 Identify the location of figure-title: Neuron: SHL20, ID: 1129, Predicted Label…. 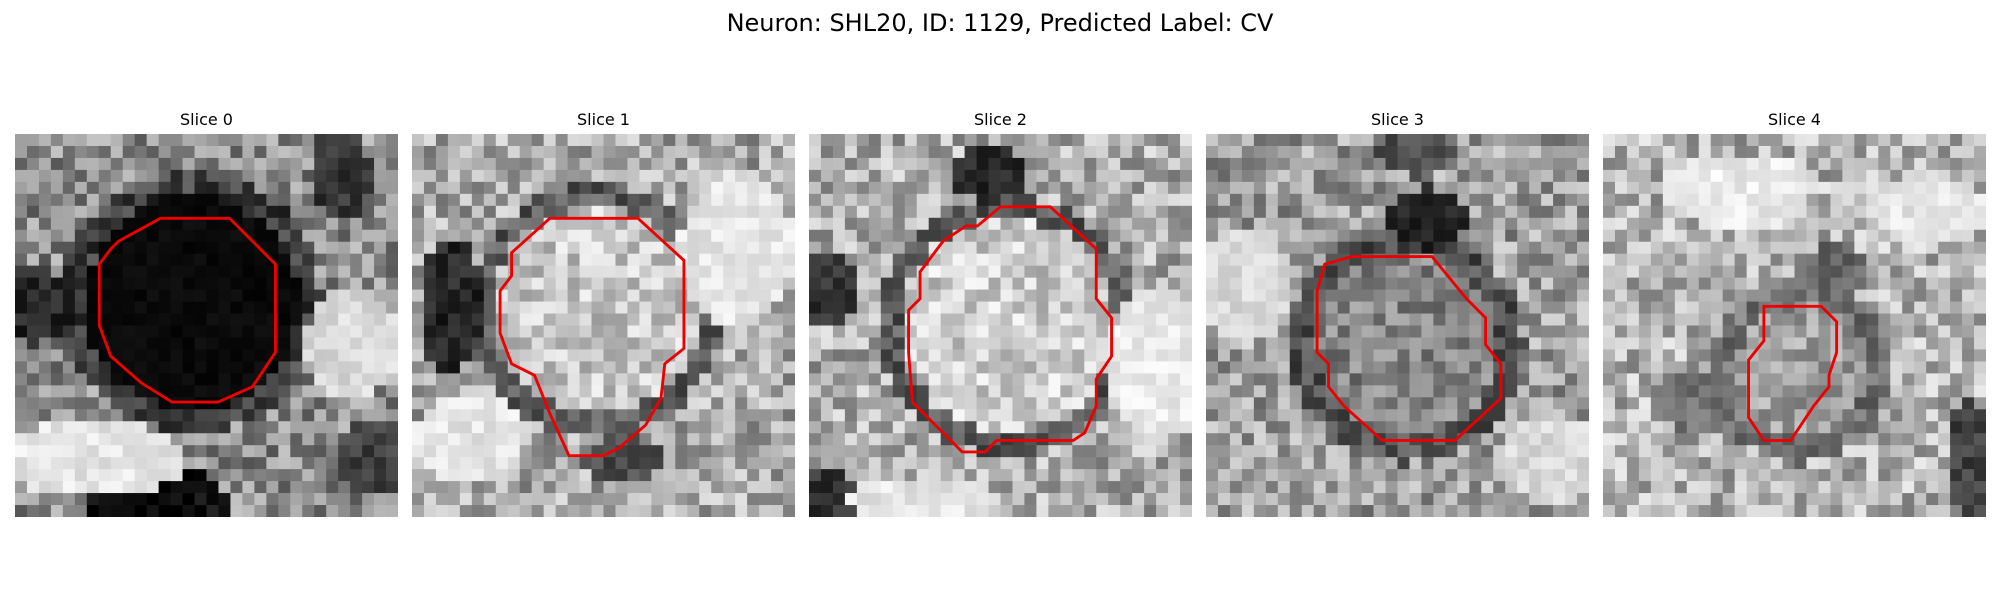
(1000, 23).